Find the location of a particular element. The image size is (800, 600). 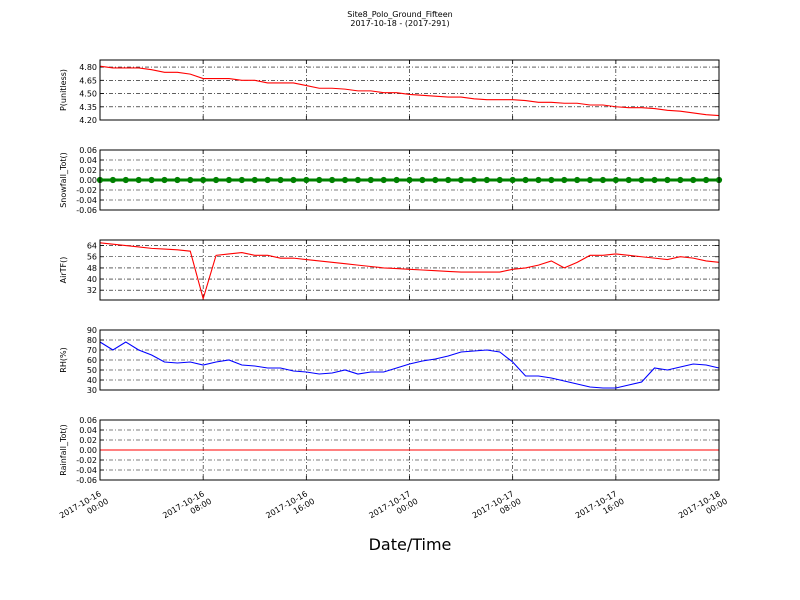

y-tick-label: 30 is located at coordinates (92, 390).